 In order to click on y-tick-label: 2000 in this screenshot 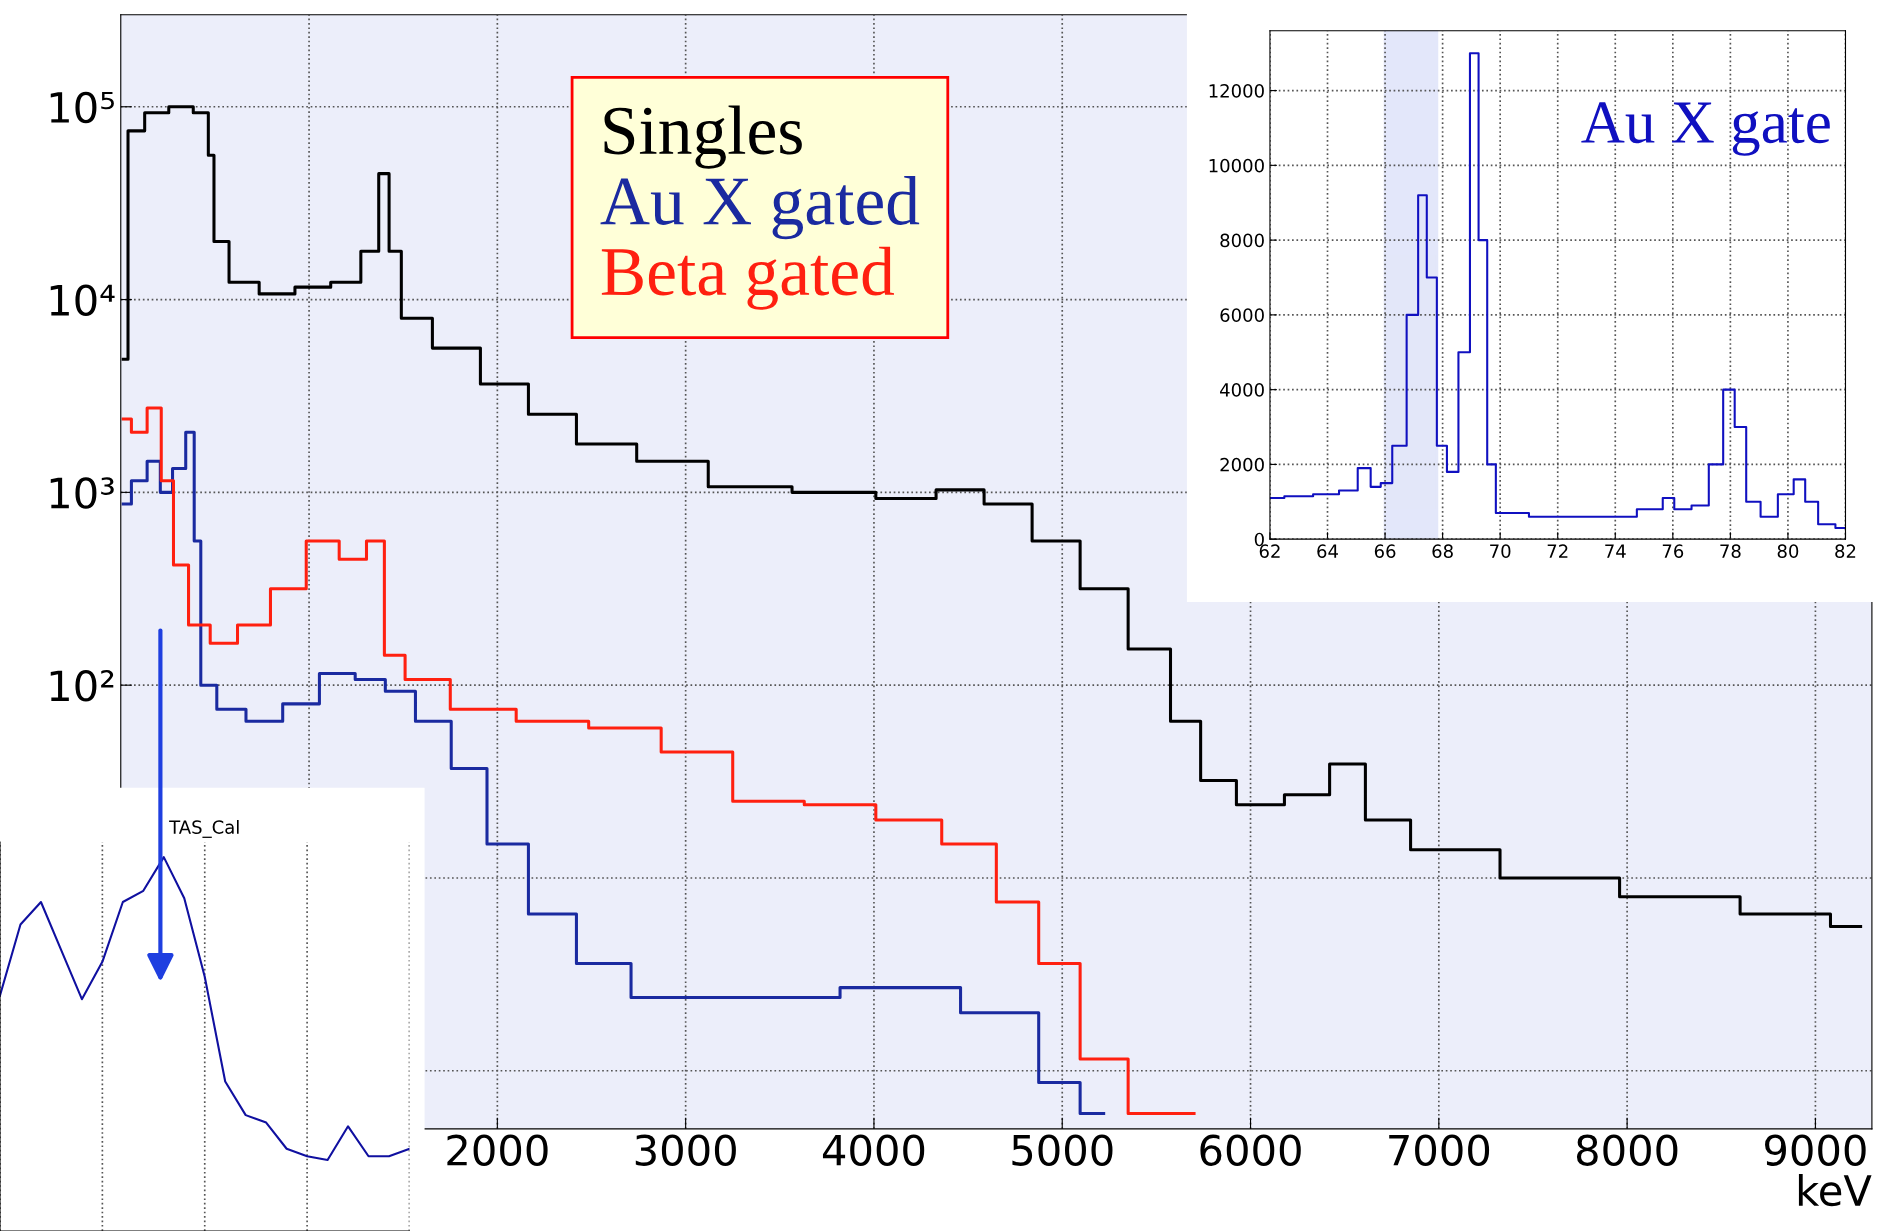, I will do `click(1242, 464)`.